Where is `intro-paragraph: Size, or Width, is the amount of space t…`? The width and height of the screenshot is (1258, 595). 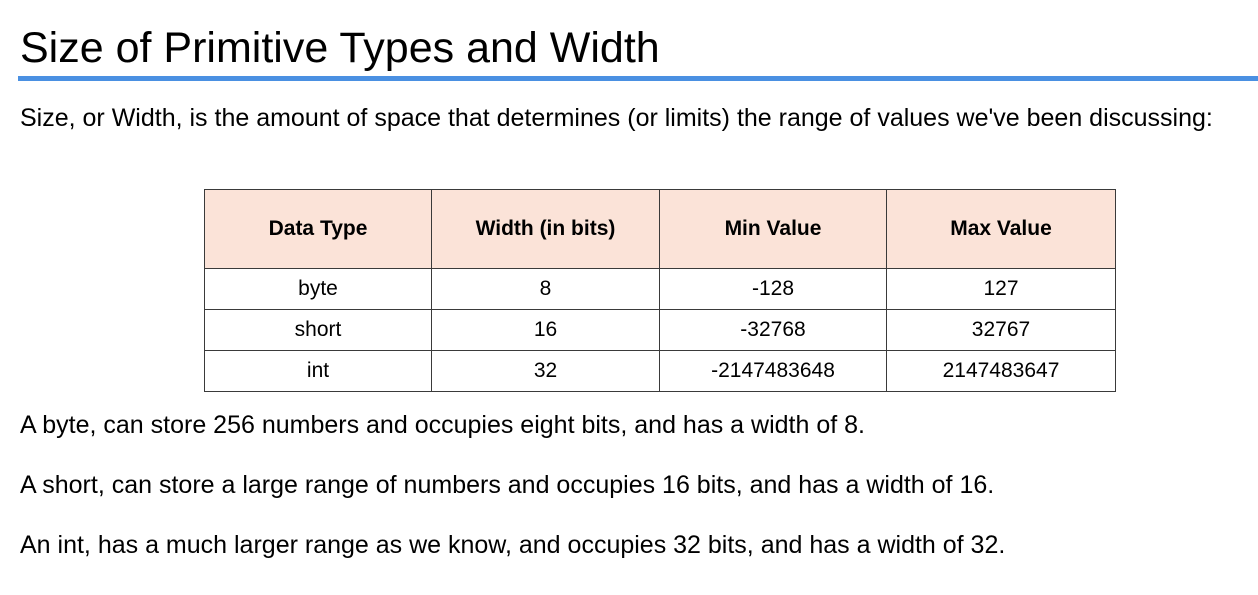
intro-paragraph: Size, or Width, is the amount of space t… is located at coordinates (616, 118).